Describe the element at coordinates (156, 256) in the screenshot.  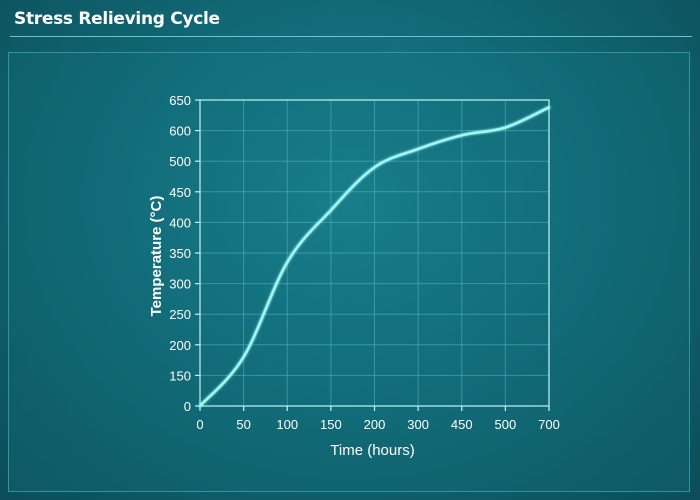
I see `y-axis-label: Temperature (°C)` at that location.